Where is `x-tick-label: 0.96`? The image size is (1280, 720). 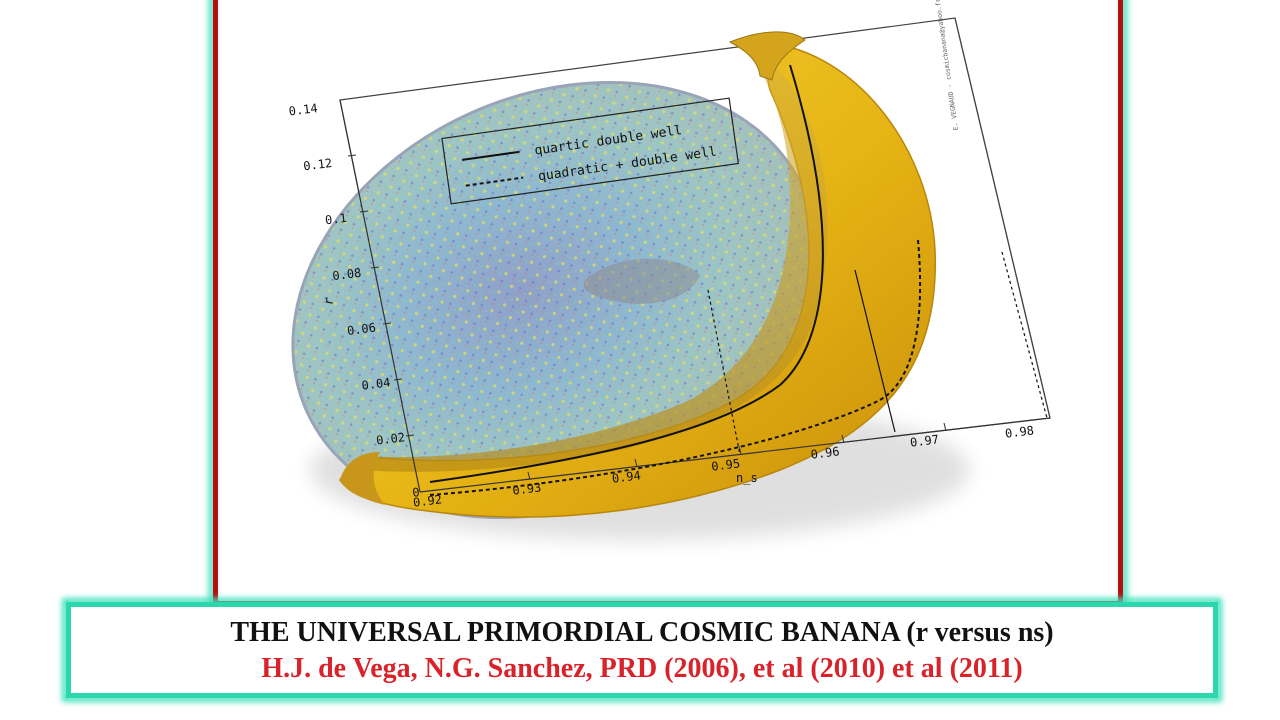 x-tick-label: 0.96 is located at coordinates (825, 452).